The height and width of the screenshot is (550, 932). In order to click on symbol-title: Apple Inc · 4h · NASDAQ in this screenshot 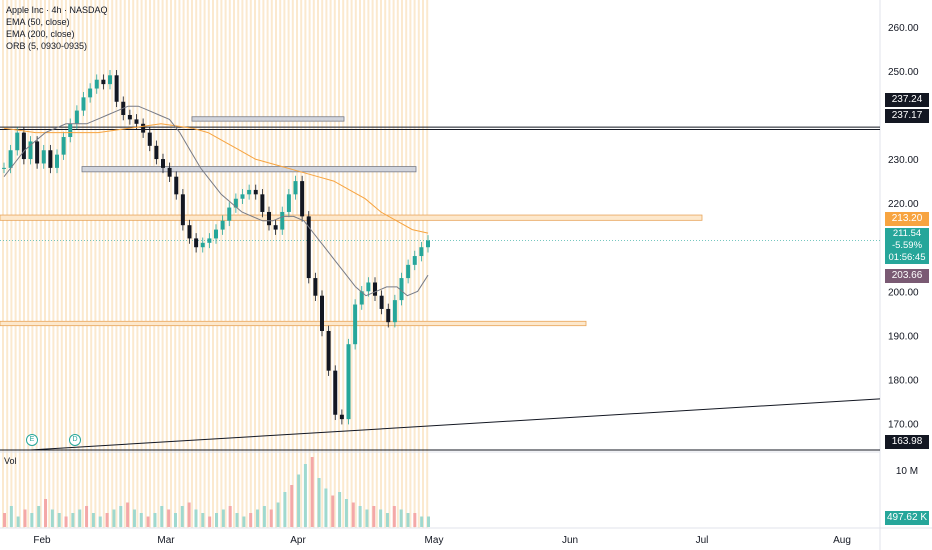, I will do `click(57, 10)`.